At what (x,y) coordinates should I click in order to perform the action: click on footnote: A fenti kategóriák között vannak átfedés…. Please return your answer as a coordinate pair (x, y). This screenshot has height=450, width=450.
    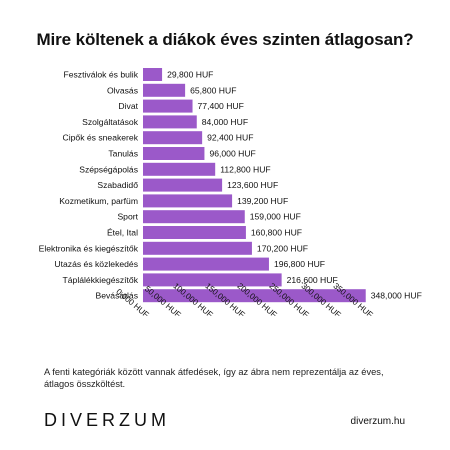
    Looking at the image, I should click on (214, 378).